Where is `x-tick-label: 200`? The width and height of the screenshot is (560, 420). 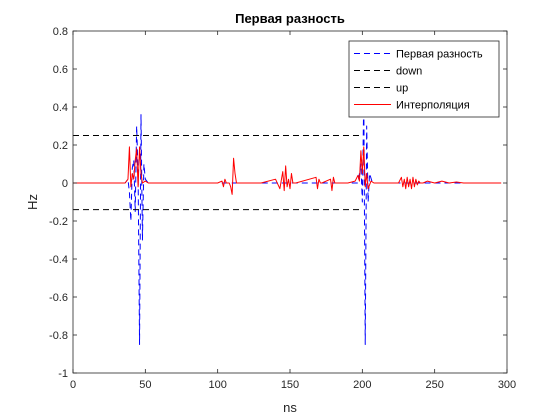
x-tick-label: 200 is located at coordinates (362, 385).